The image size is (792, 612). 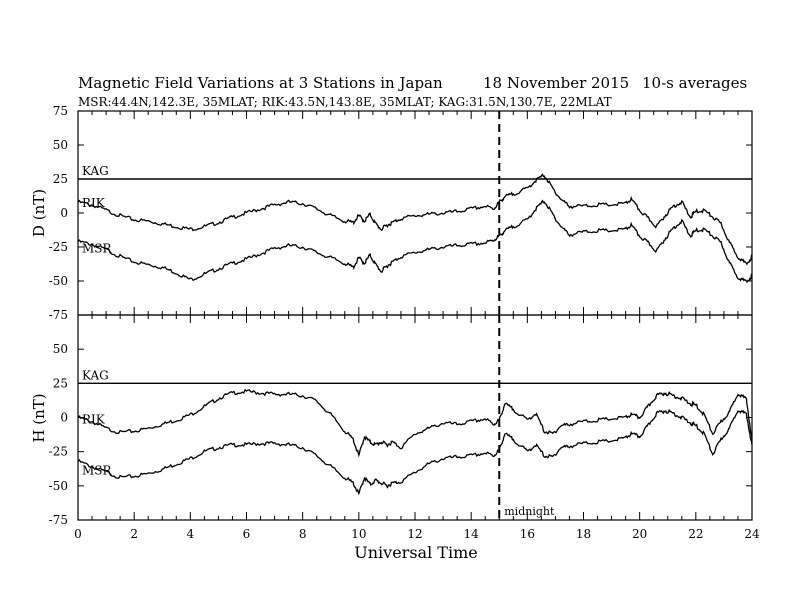 What do you see at coordinates (415, 552) in the screenshot?
I see `x-axis-label: Universal Time` at bounding box center [415, 552].